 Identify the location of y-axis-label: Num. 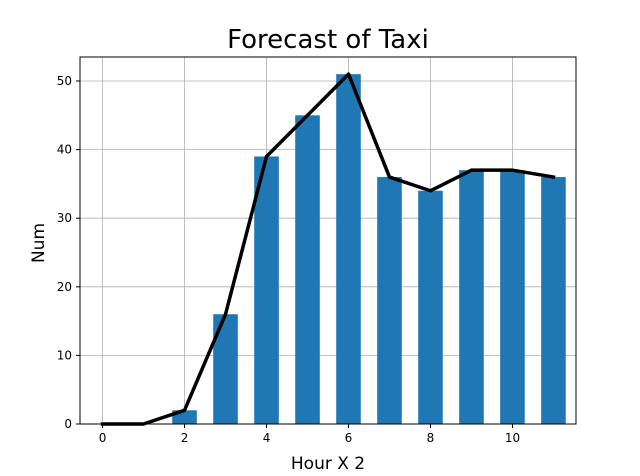
(39, 243).